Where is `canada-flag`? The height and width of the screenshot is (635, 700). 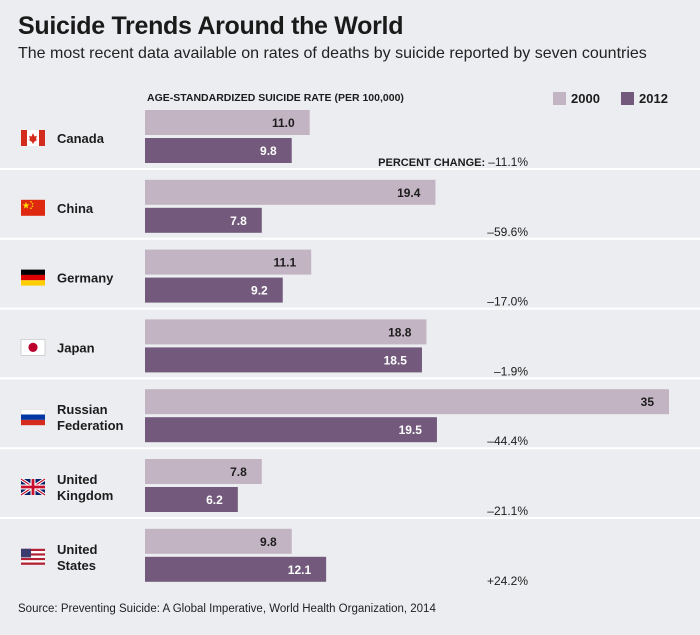 canada-flag is located at coordinates (33, 138).